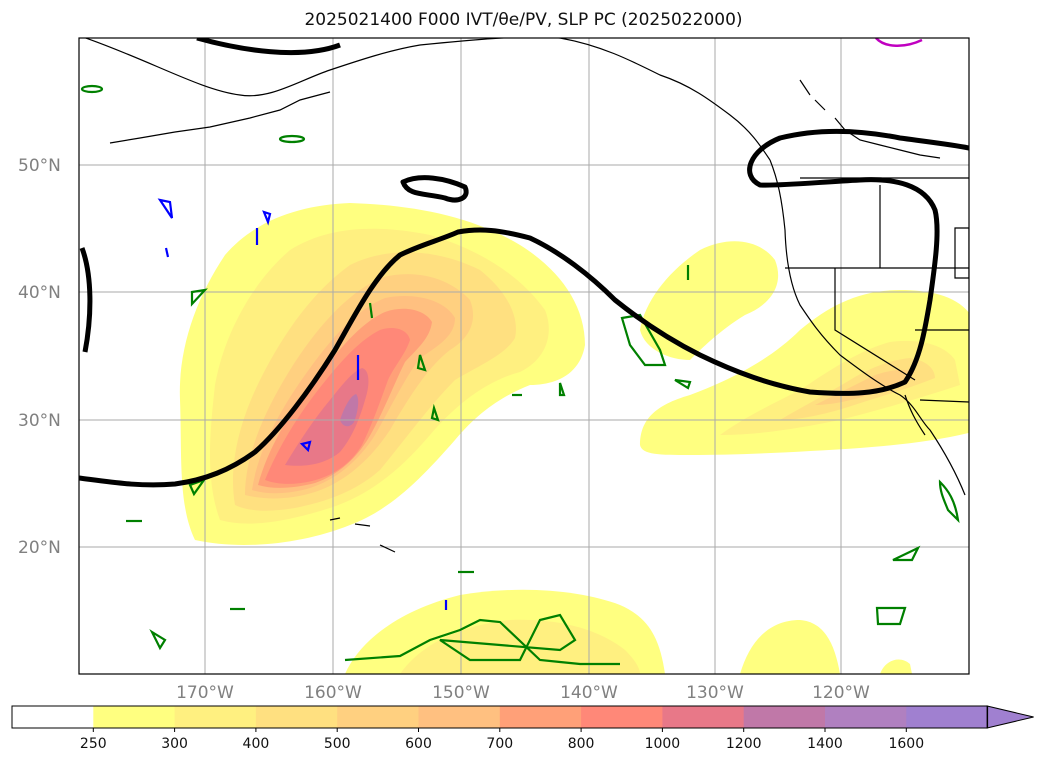 The image size is (1047, 767). What do you see at coordinates (337, 744) in the screenshot?
I see `colorbar-tick-label: 500` at bounding box center [337, 744].